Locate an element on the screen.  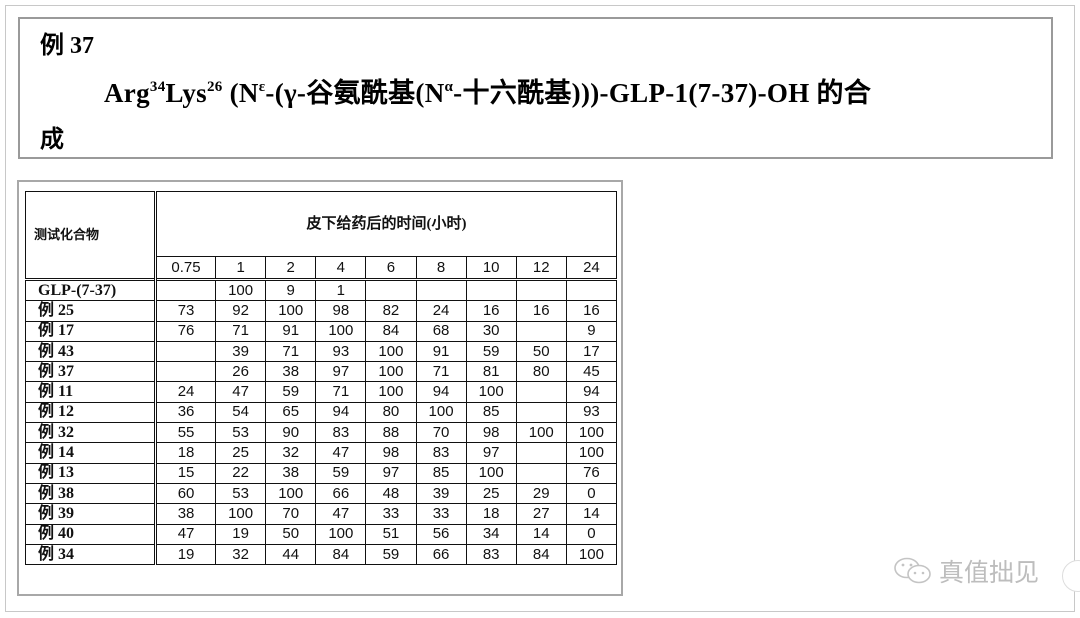
table-cell: 32 is located at coordinates (291, 453).